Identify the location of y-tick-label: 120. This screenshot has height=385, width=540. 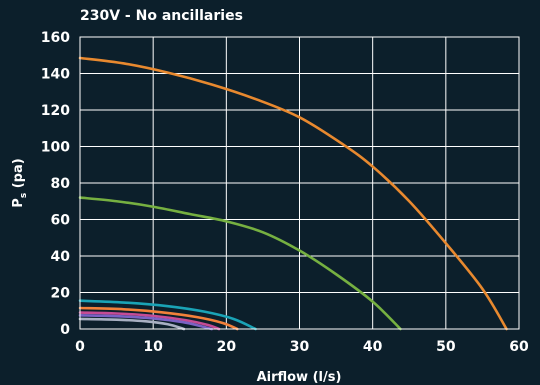
(55, 111).